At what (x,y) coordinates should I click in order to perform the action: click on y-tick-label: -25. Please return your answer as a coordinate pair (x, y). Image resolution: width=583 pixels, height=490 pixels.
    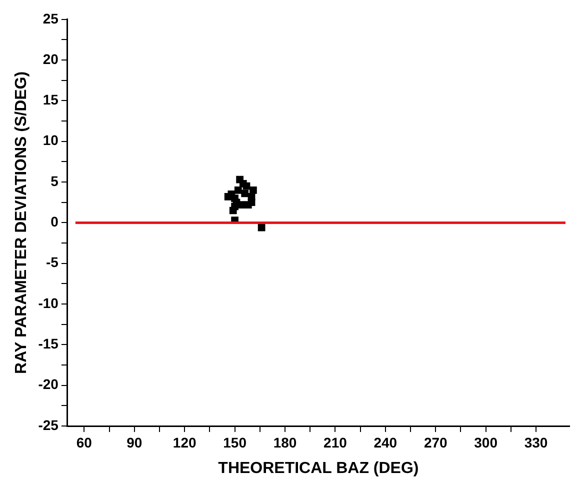
    Looking at the image, I should click on (48, 424).